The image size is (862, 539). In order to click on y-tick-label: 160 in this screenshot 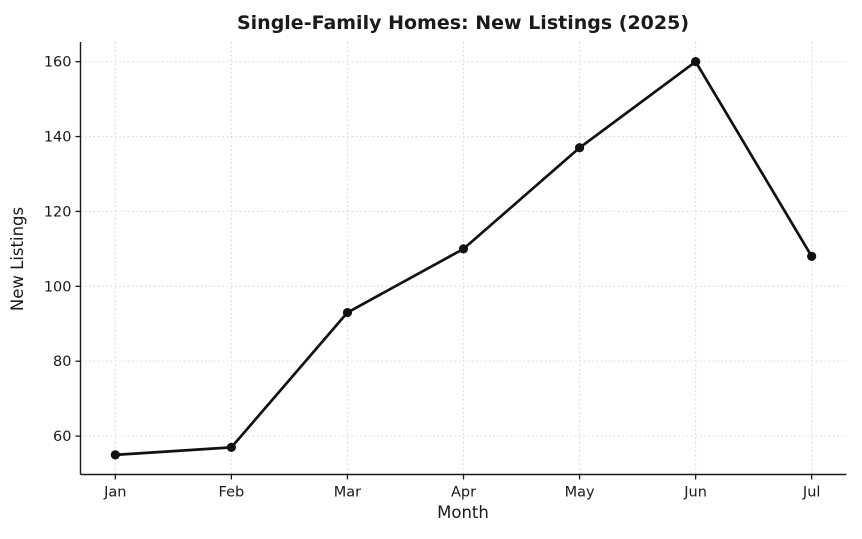, I will do `click(58, 63)`.